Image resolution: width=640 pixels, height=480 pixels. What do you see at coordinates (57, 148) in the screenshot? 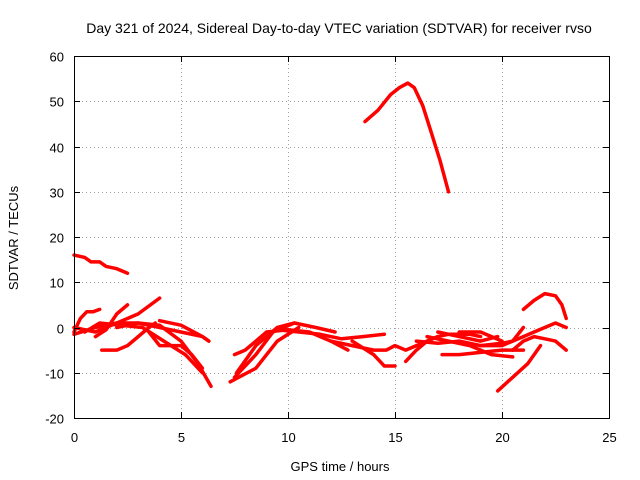
I see `y-tick-label: 40` at bounding box center [57, 148].